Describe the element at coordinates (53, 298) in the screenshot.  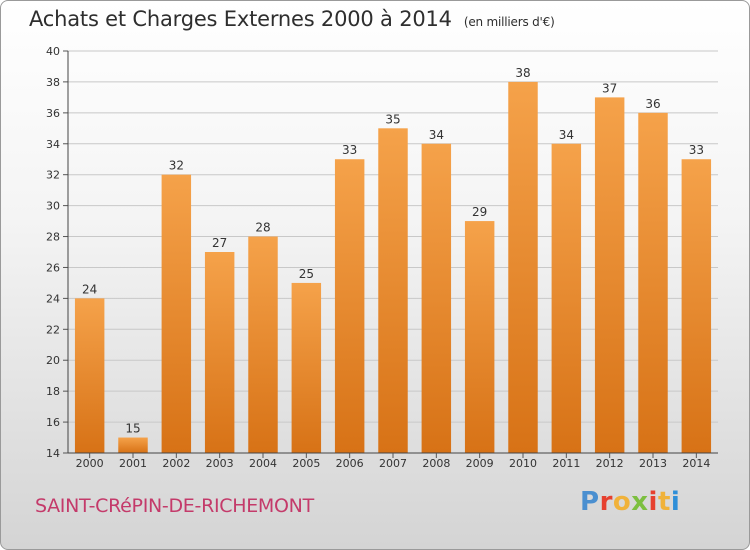
I see `y-tick-label: 24` at that location.